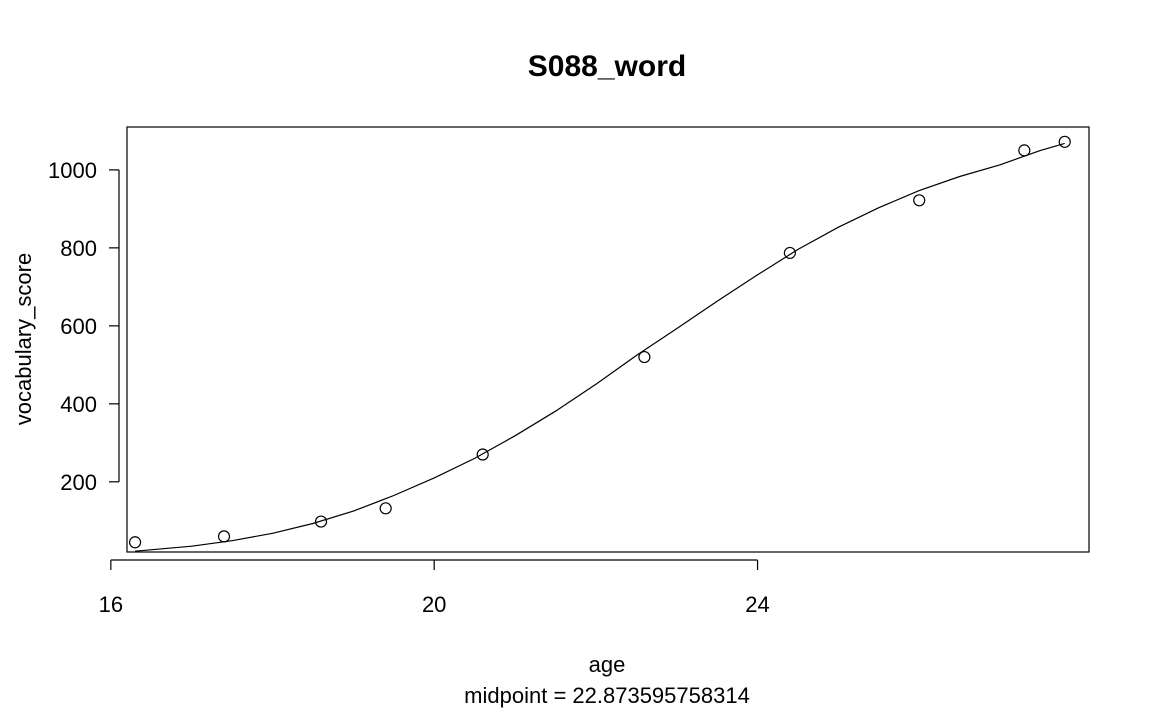 This screenshot has width=1155, height=713. I want to click on x-axis: 16 20 24, so click(434, 588).